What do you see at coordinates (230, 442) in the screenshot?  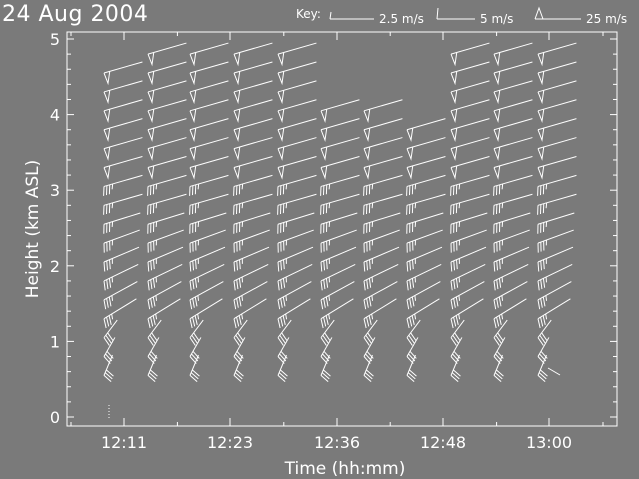 I see `x-tick-label: 12:23` at bounding box center [230, 442].